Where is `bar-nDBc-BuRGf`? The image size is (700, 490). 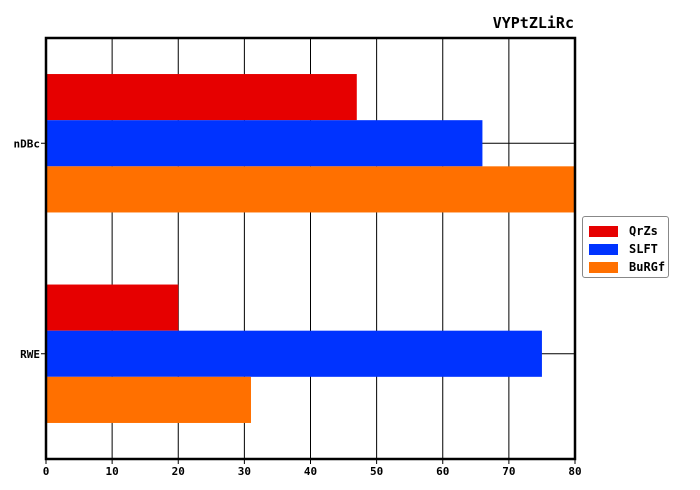 bar-nDBc-BuRGf is located at coordinates (310, 189).